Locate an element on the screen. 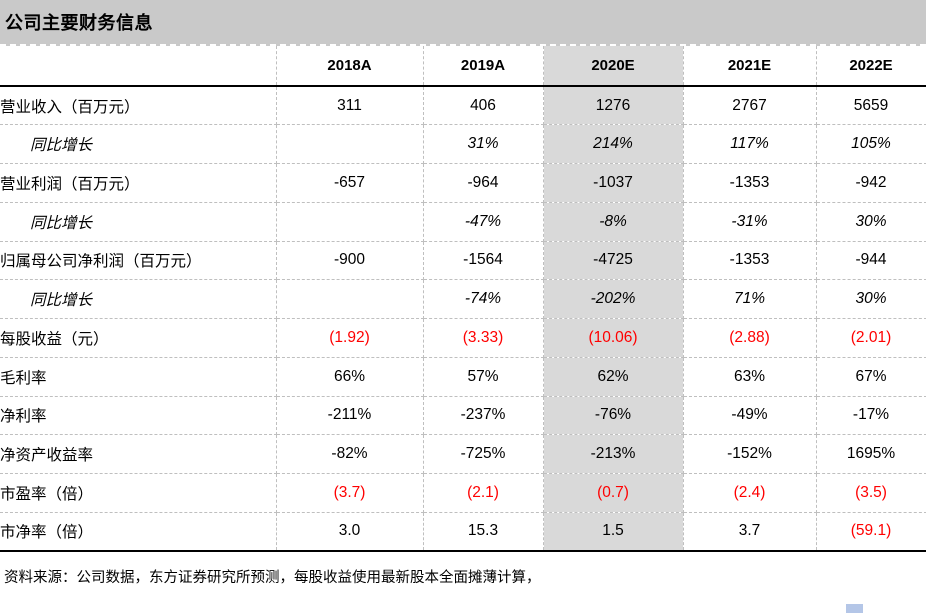 Image resolution: width=926 pixels, height=613 pixels. corner-header-cell is located at coordinates (138, 66).